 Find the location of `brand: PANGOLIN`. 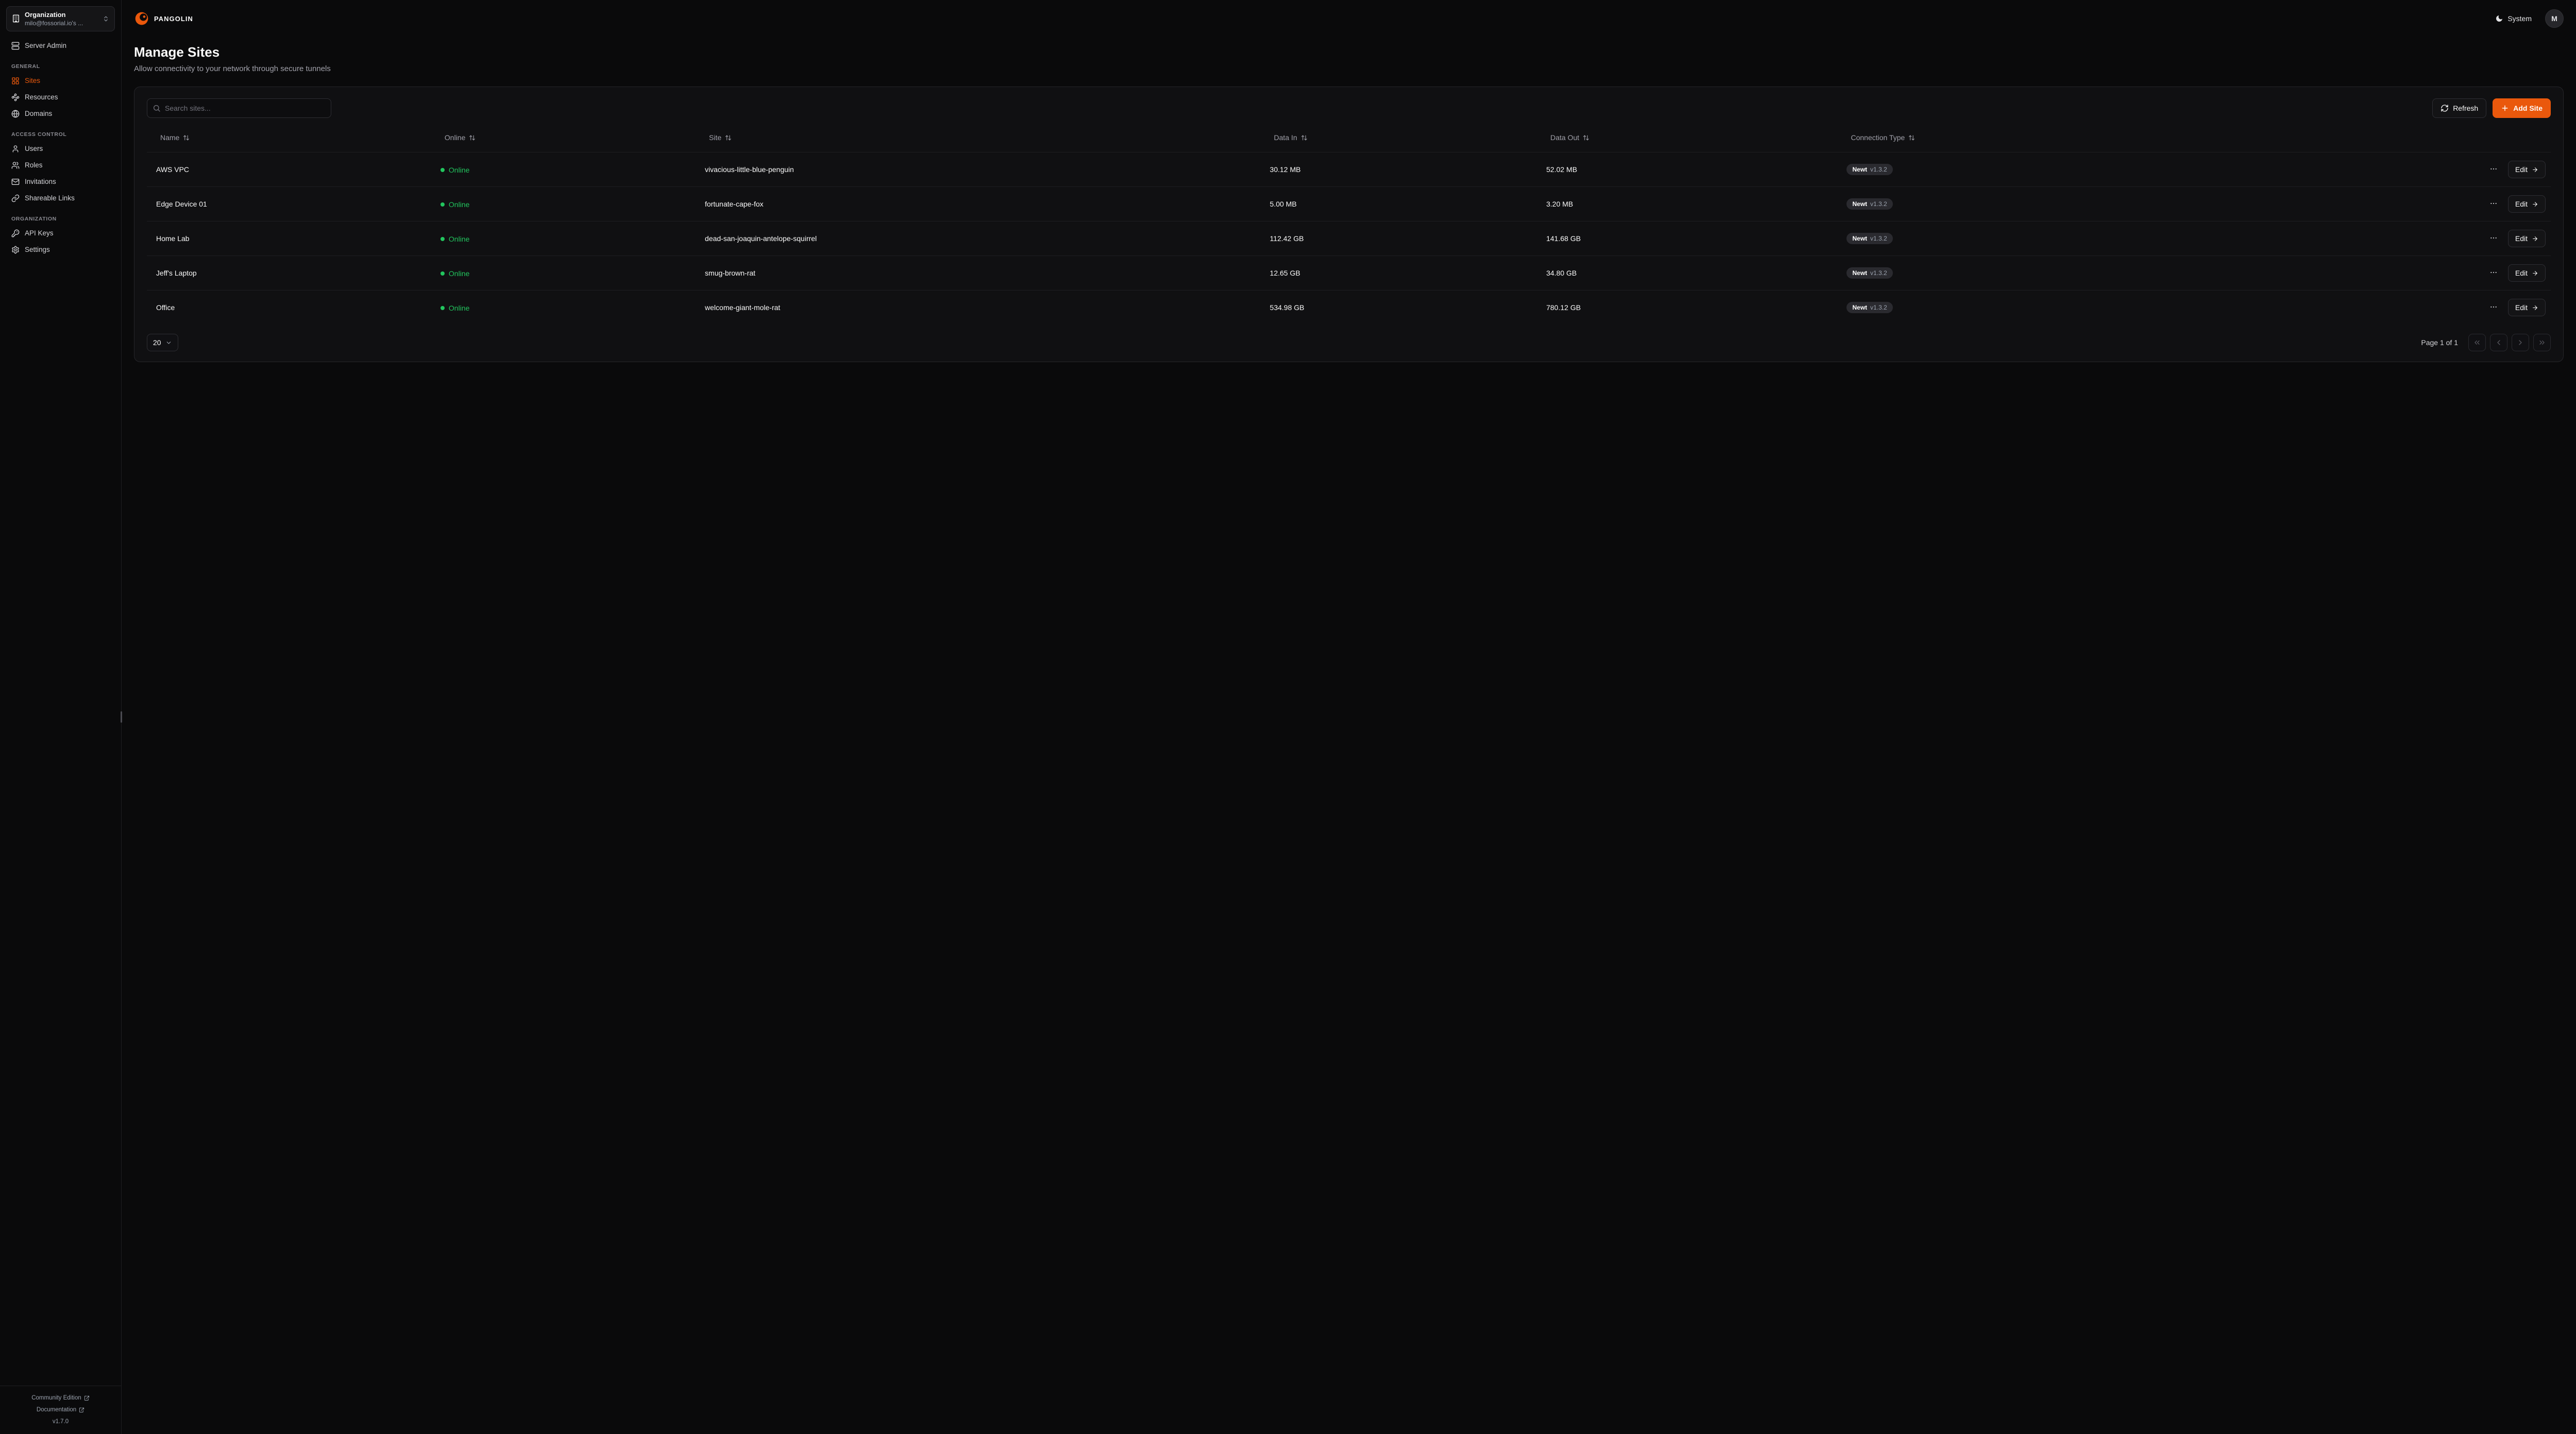

brand: PANGOLIN is located at coordinates (163, 18).